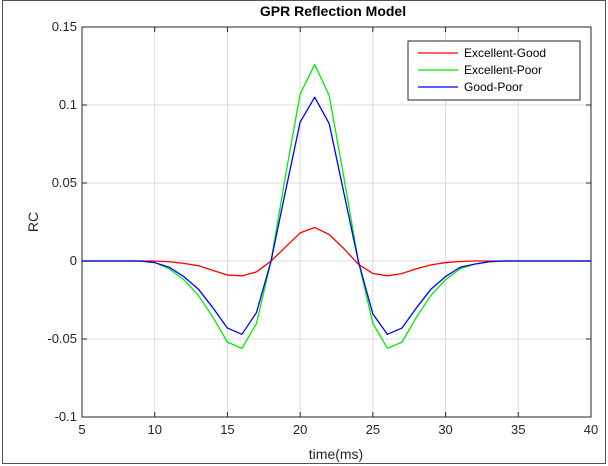  What do you see at coordinates (62, 338) in the screenshot?
I see `y-tick-label: -0.05` at bounding box center [62, 338].